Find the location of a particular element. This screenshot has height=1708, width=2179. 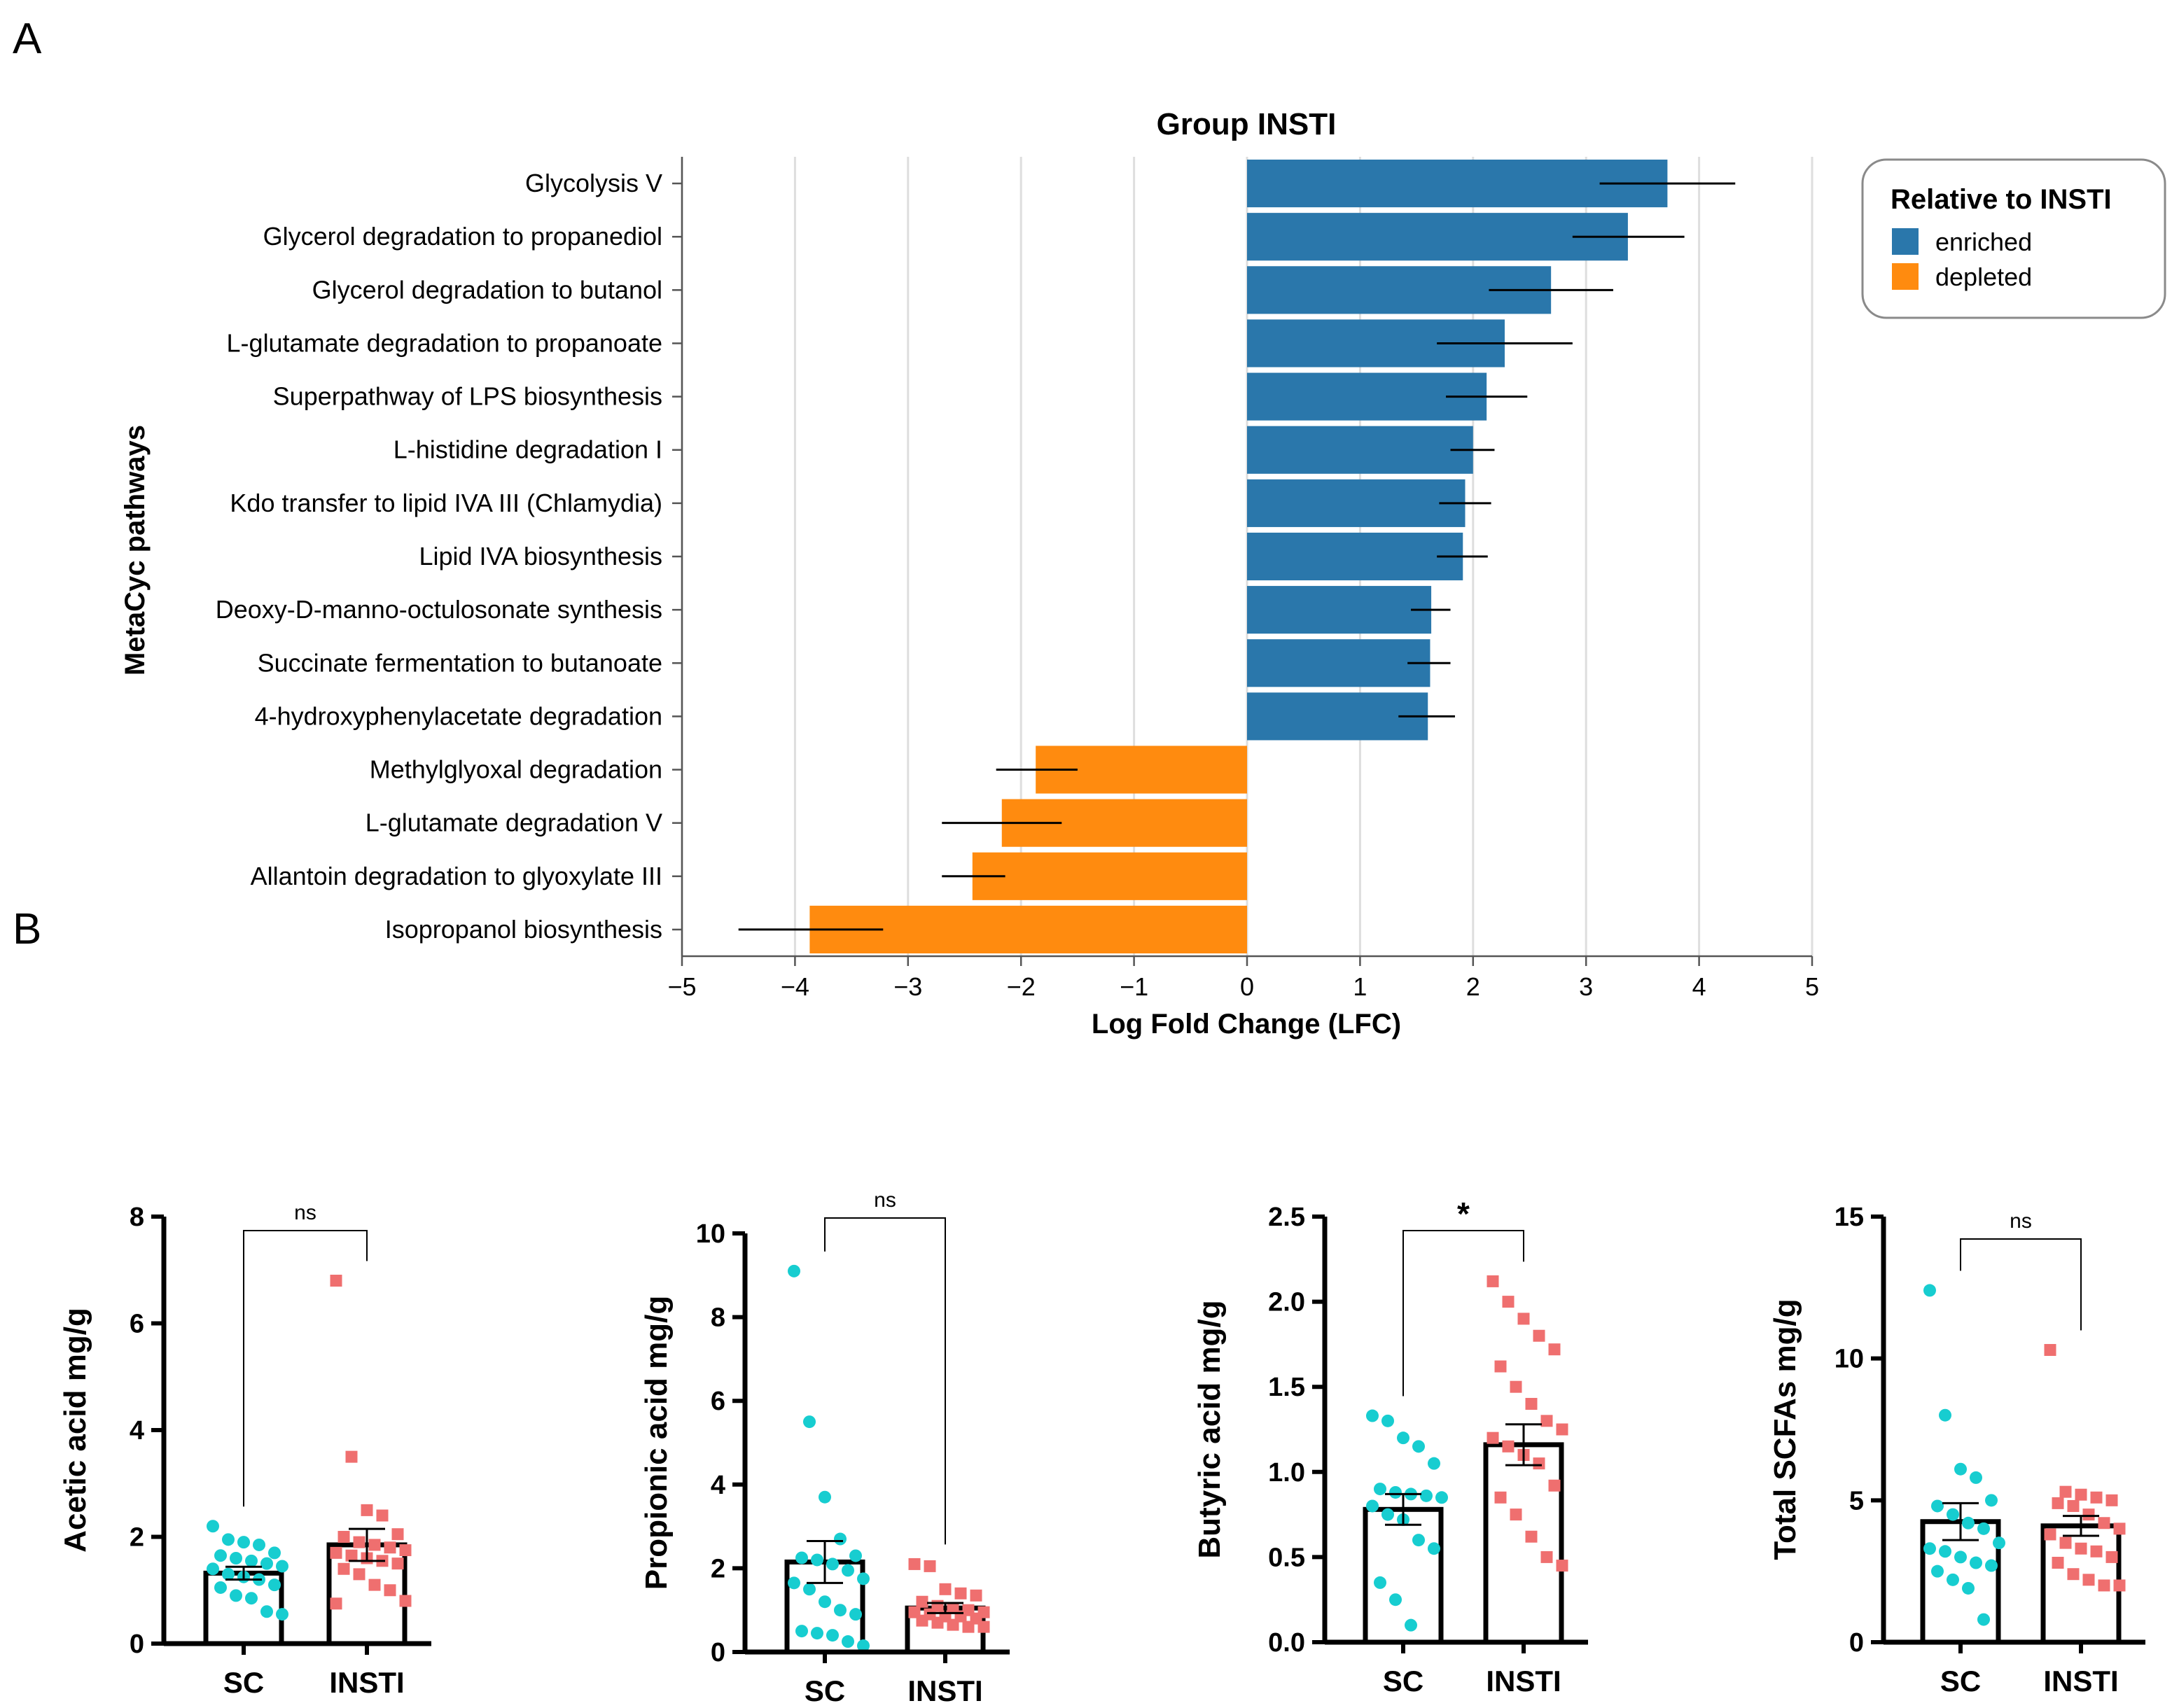

pathway-label: Glycolysis V is located at coordinates (593, 183).